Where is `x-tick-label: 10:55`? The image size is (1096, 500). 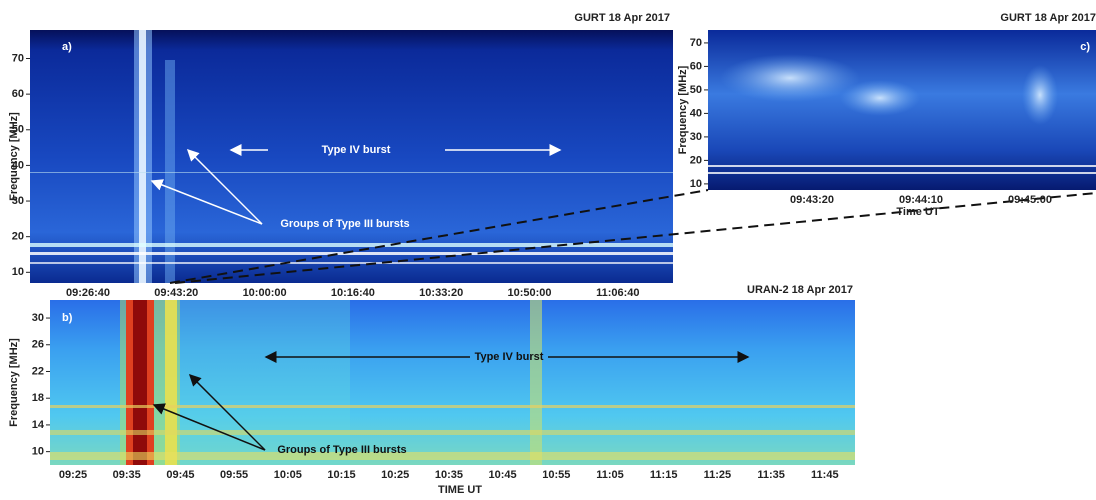 x-tick-label: 10:55 is located at coordinates (556, 475).